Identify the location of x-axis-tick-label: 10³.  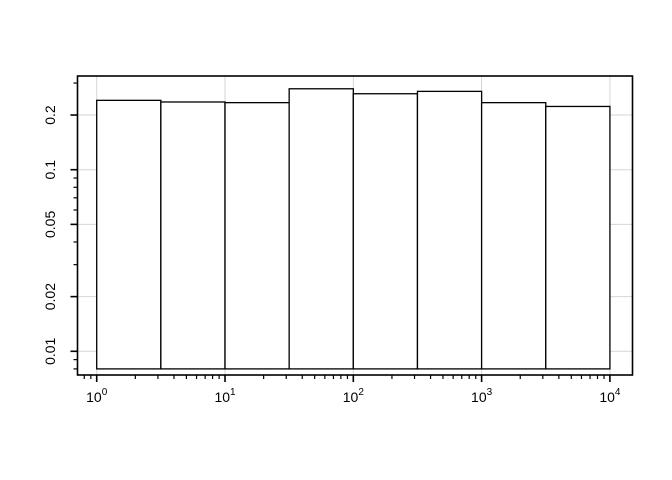
(482, 396).